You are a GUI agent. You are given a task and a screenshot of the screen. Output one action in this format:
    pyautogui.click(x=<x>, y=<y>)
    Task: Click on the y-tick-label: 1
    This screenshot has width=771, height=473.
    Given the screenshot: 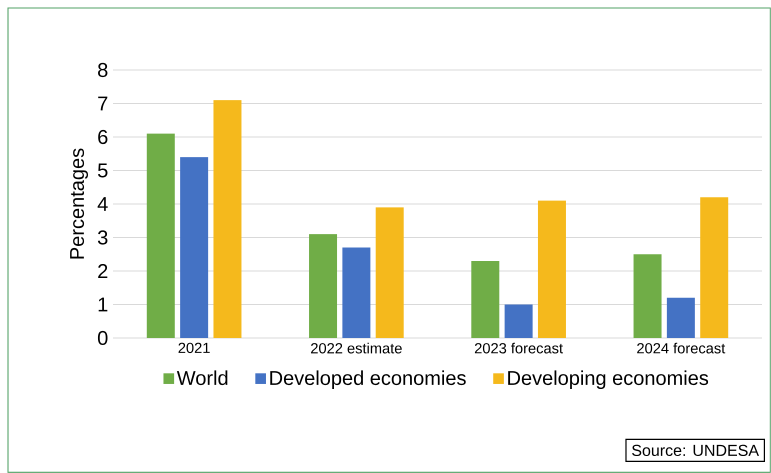 What is the action you would take?
    pyautogui.click(x=103, y=305)
    